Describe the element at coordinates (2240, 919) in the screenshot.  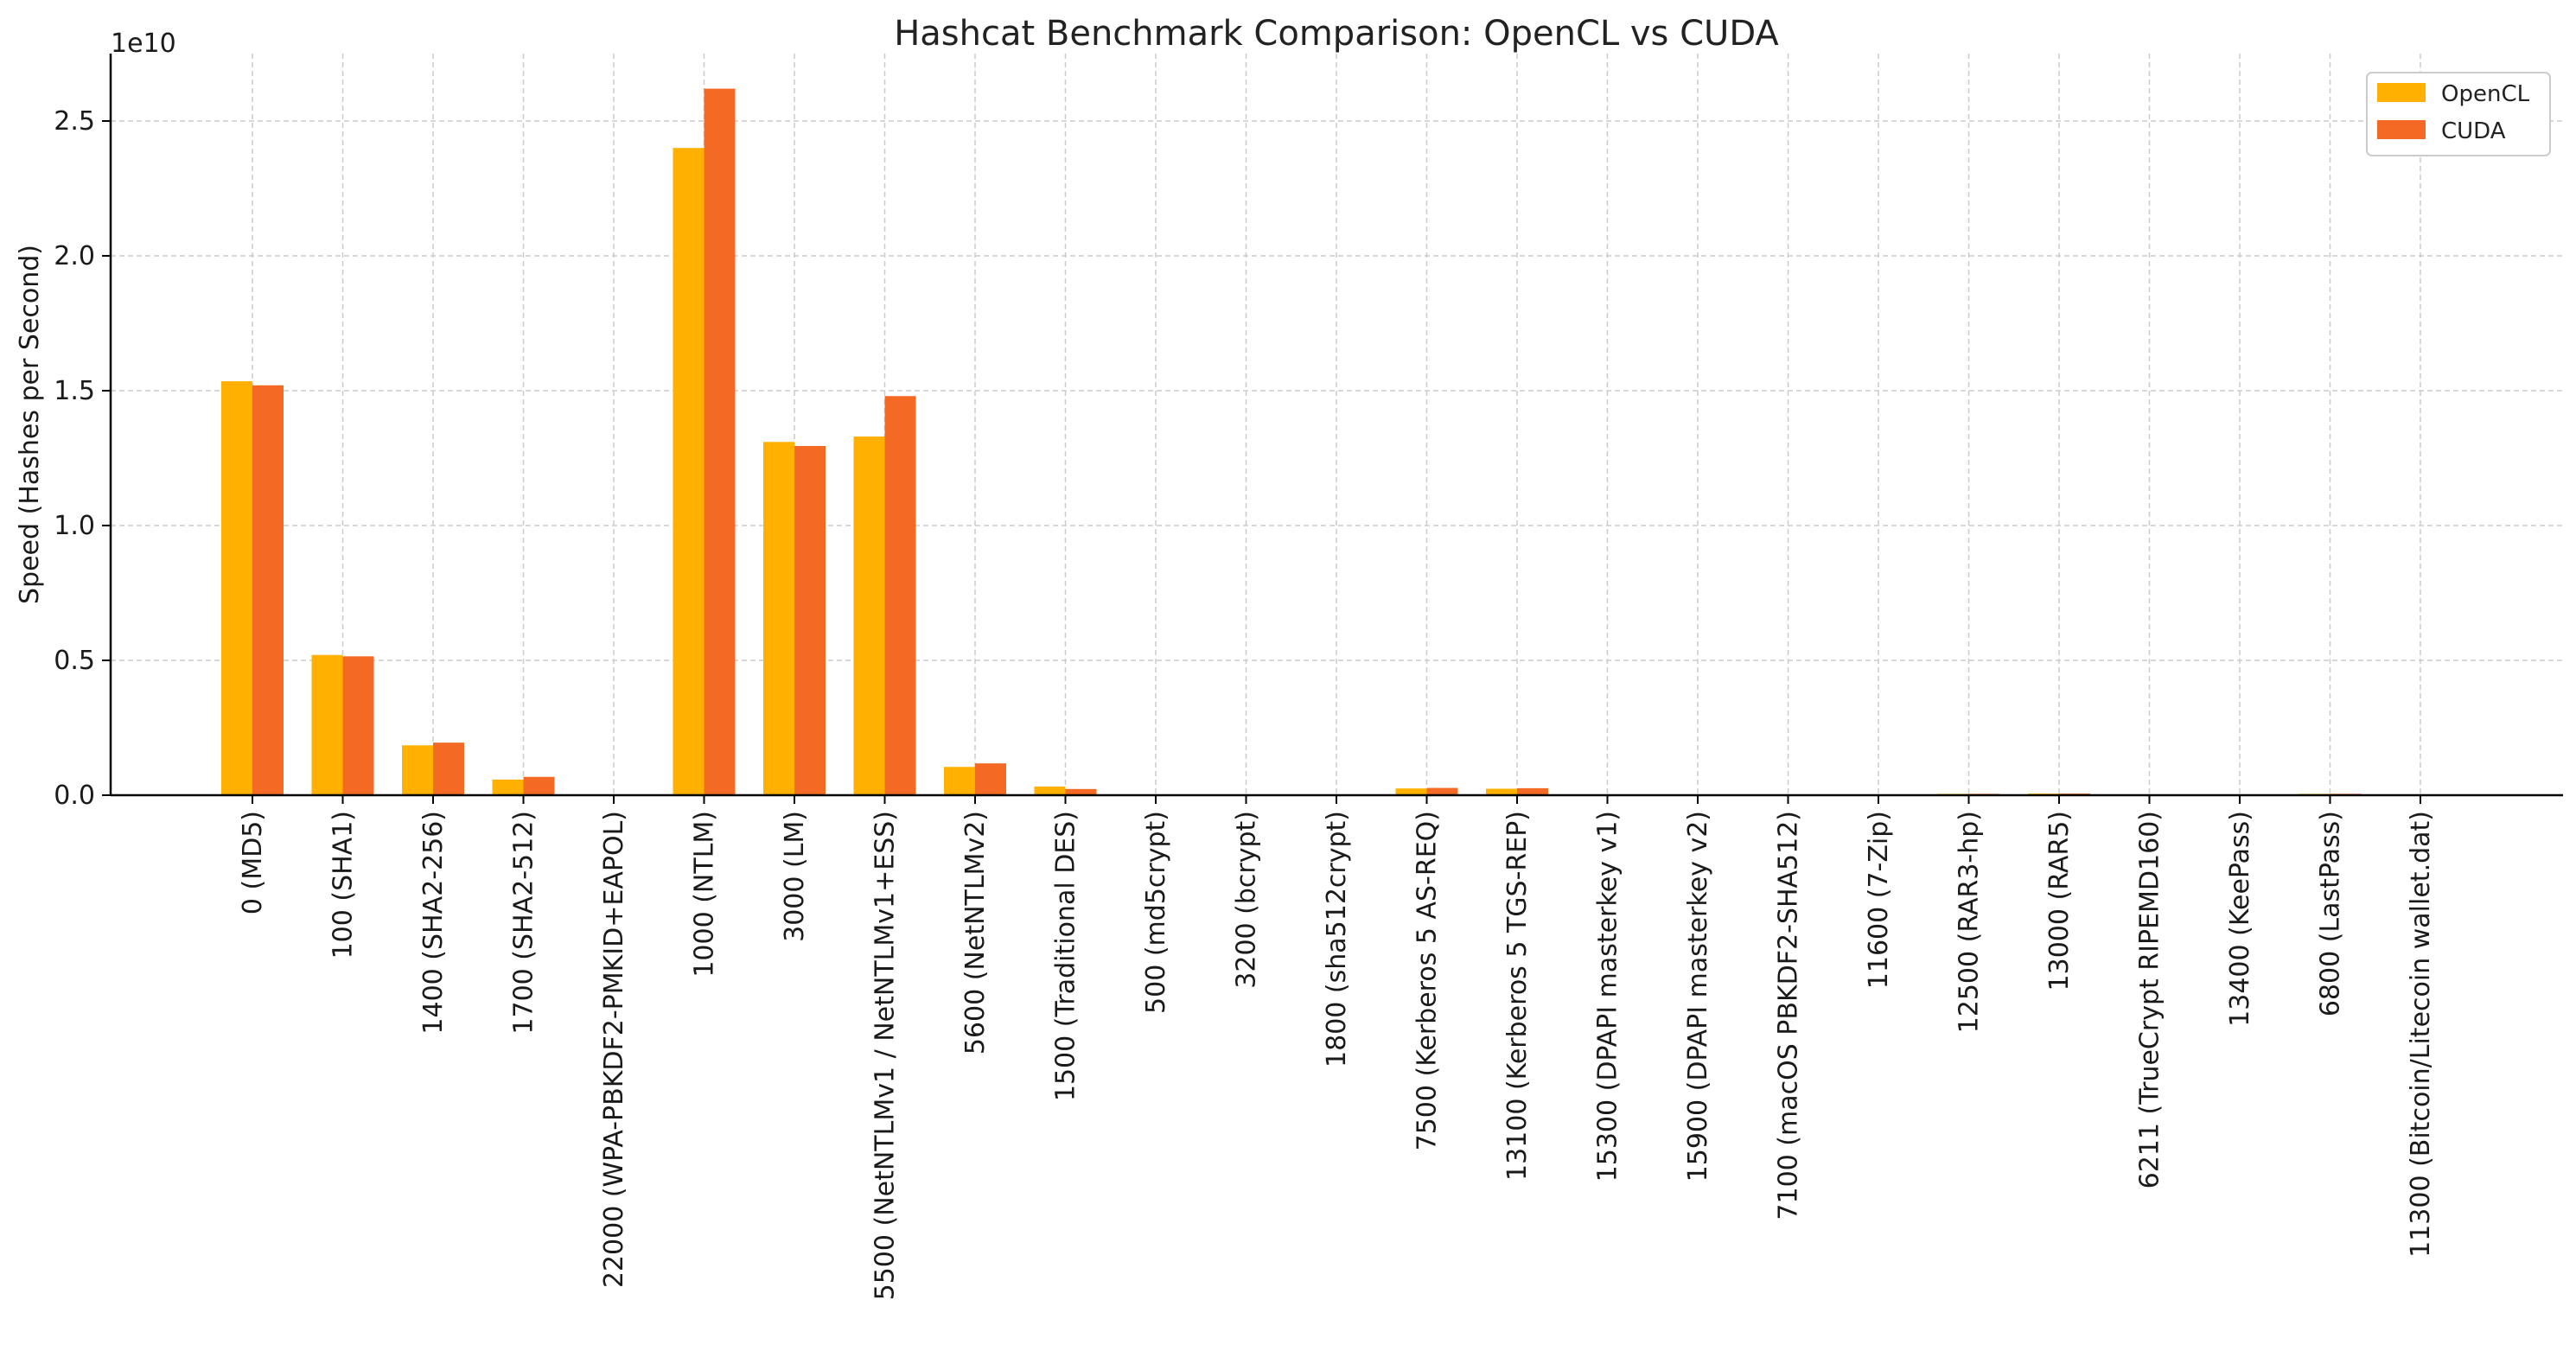
I see `x-tick-label: 13400 (KeePass)` at that location.